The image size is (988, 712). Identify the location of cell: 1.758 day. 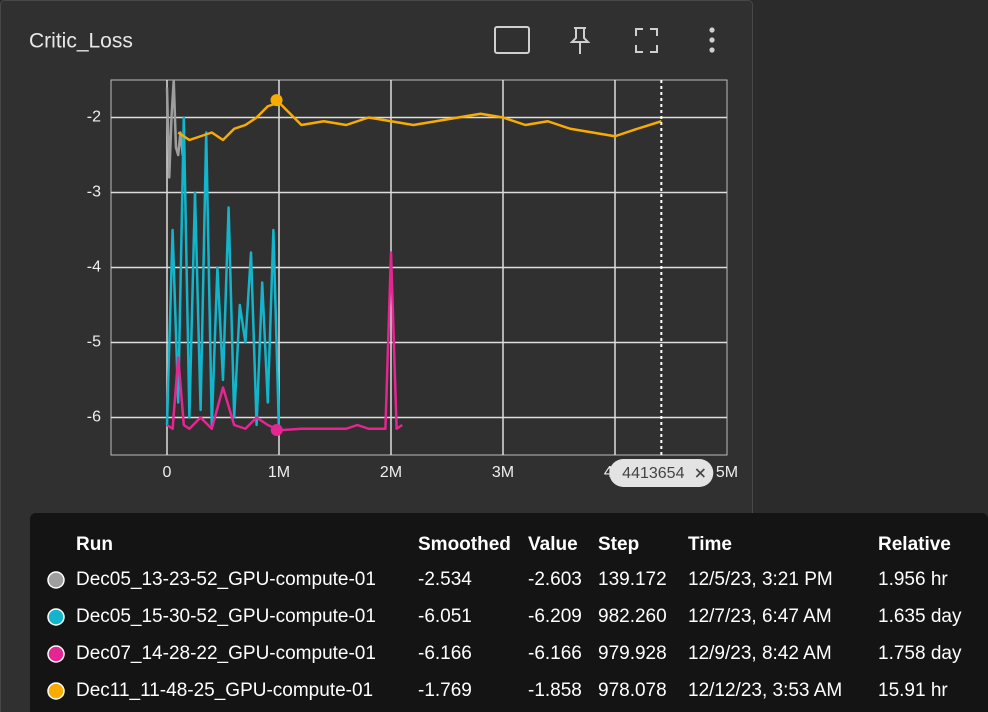
(920, 653).